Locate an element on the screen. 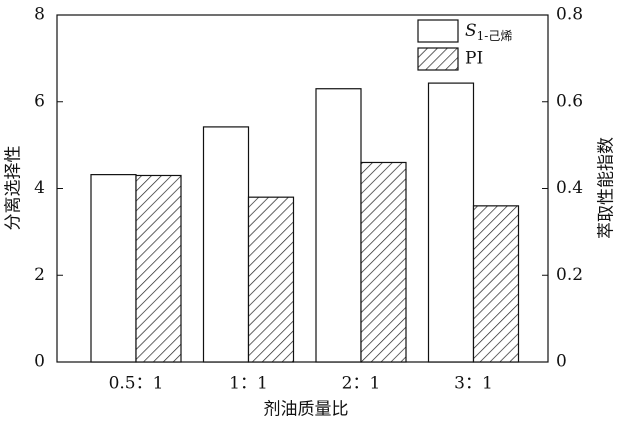 This screenshot has width=622, height=426. y2-axis-title: 萃取性能指数 is located at coordinates (607, 188).